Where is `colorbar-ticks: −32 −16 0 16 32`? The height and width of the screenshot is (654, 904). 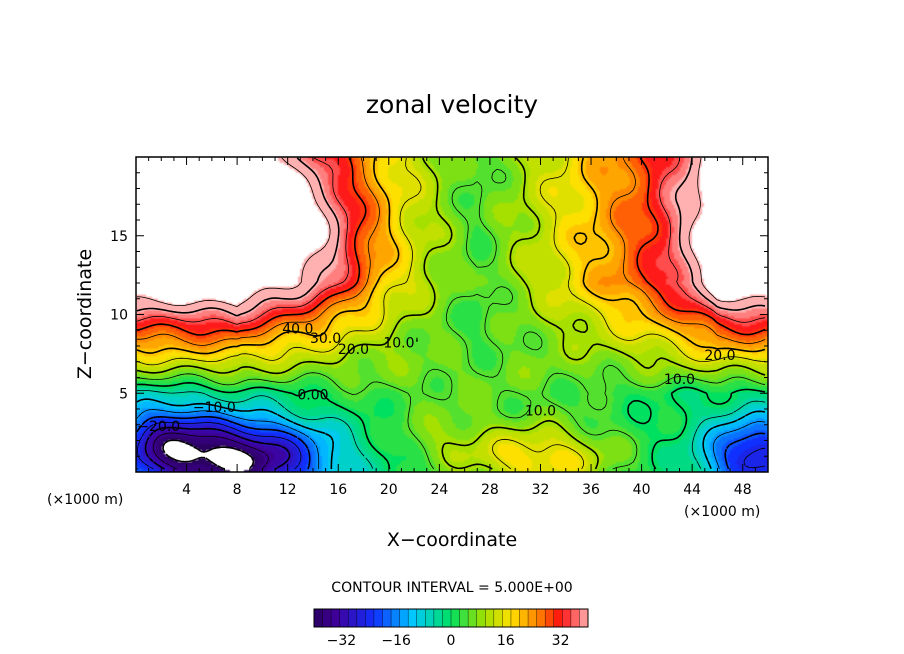 colorbar-ticks: −32 −16 0 16 32 is located at coordinates (448, 641).